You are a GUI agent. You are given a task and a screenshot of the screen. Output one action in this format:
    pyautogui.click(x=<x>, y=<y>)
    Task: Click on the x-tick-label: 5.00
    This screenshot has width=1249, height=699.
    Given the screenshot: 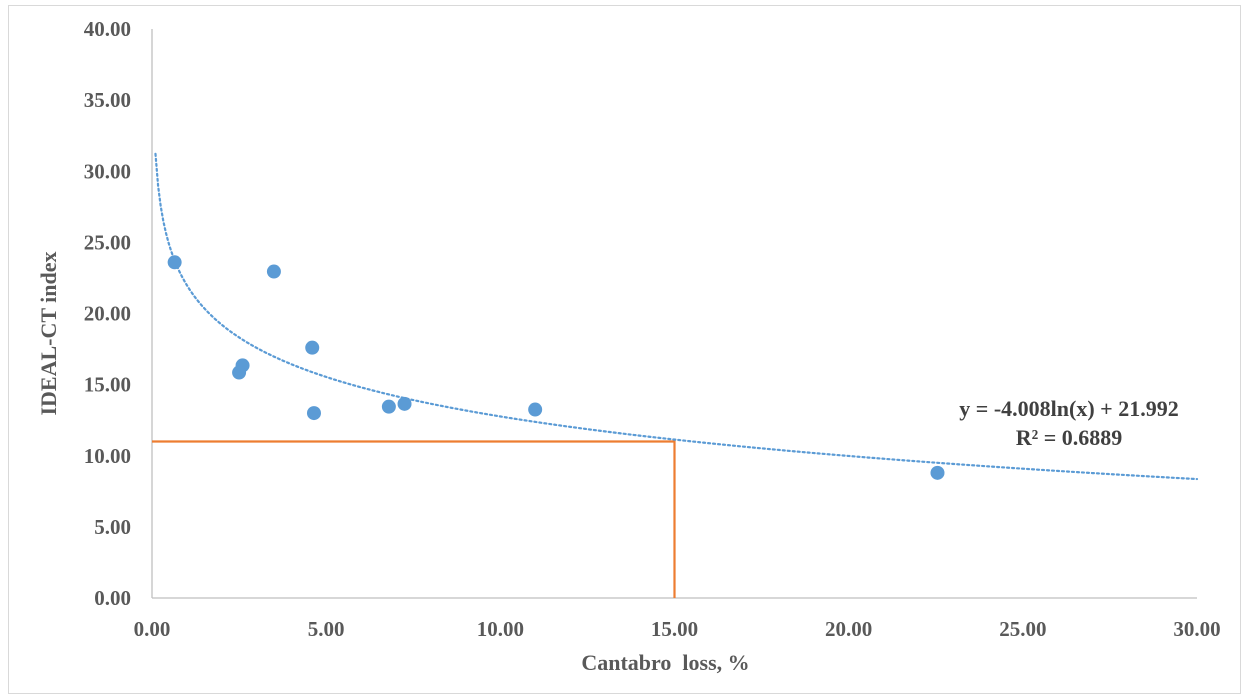 What is the action you would take?
    pyautogui.click(x=326, y=629)
    